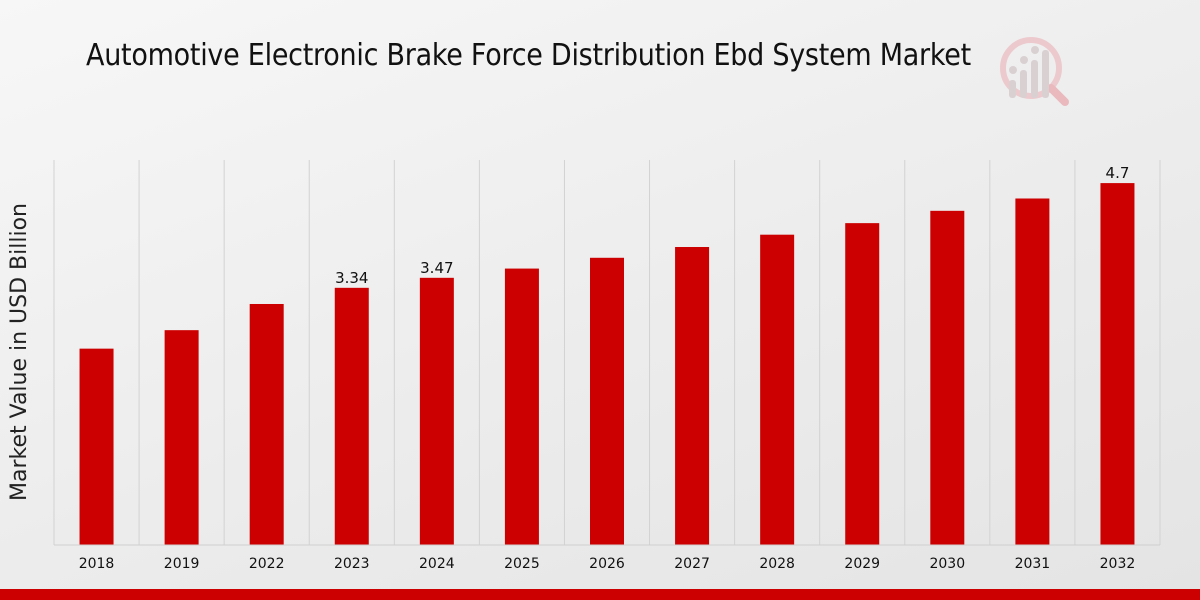  Describe the element at coordinates (1118, 173) in the screenshot. I see `data-label-2032: 4.7` at that location.